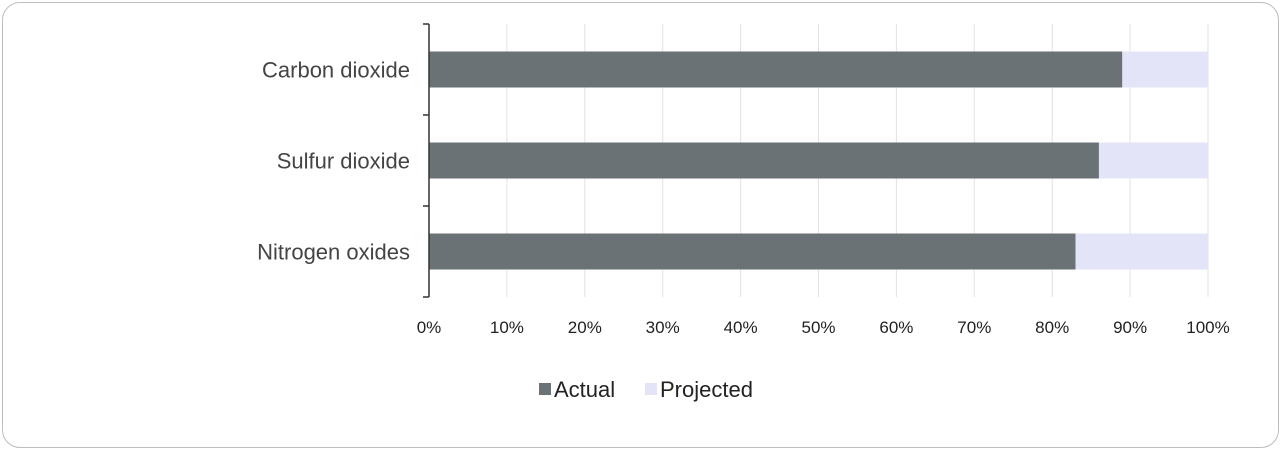 Image resolution: width=1283 pixels, height=452 pixels. What do you see at coordinates (545, 389) in the screenshot?
I see `legend-swatch-actual` at bounding box center [545, 389].